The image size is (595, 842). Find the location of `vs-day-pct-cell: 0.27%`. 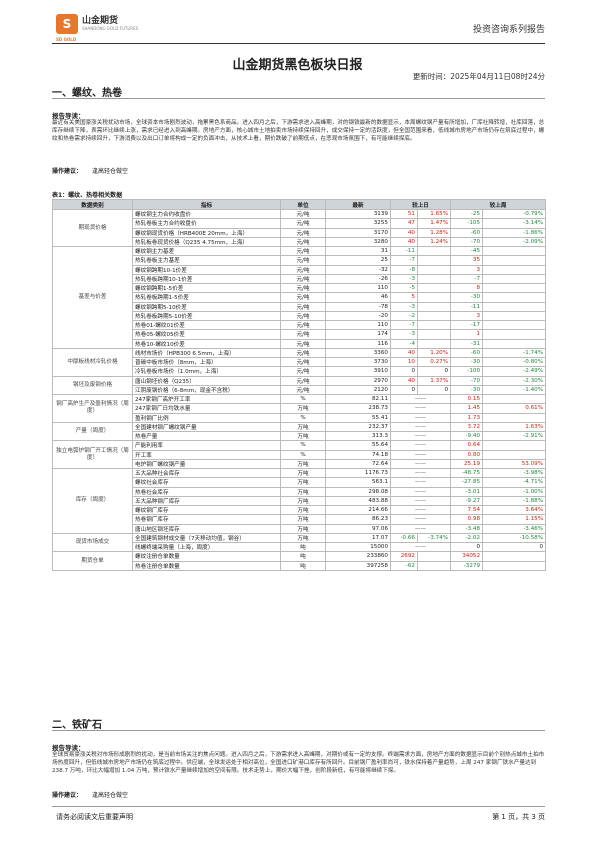

vs-day-pct-cell: 0.27% is located at coordinates (434, 362).